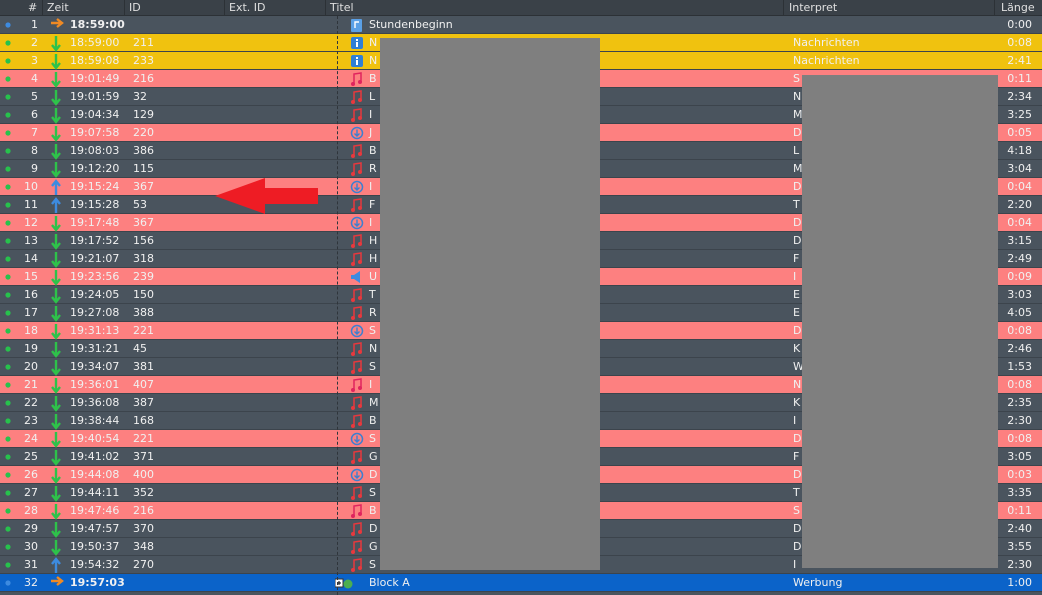 This screenshot has height=595, width=1042. I want to click on length: 0:05, so click(1019, 132).